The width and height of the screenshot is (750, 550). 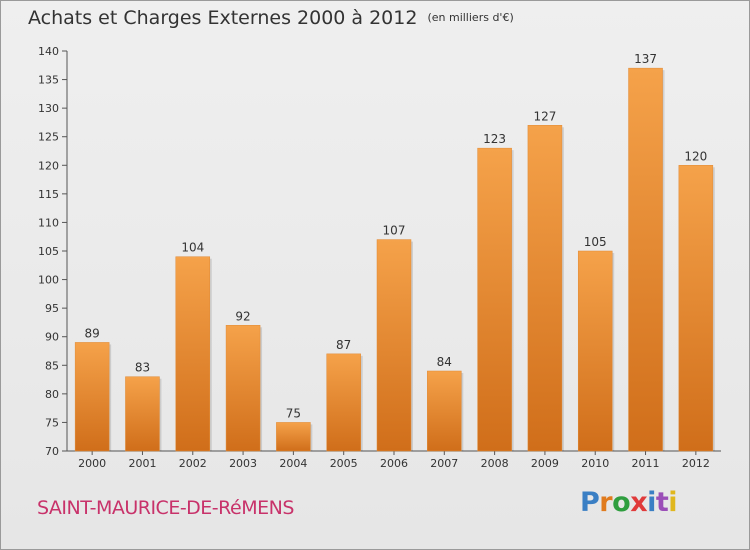 I want to click on logo-letter: t, so click(x=662, y=502).